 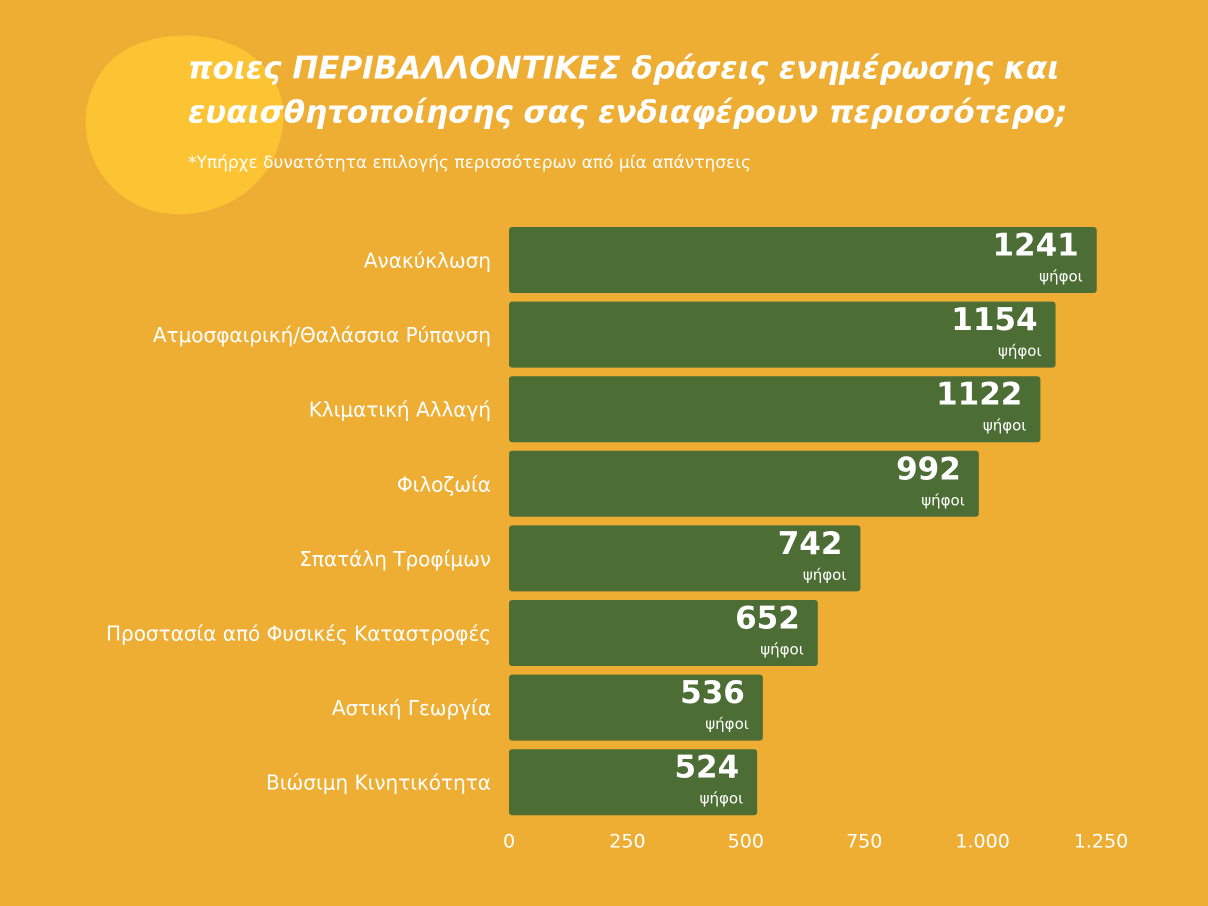 I want to click on y-tick-label: Φιλοζωία, so click(x=444, y=484).